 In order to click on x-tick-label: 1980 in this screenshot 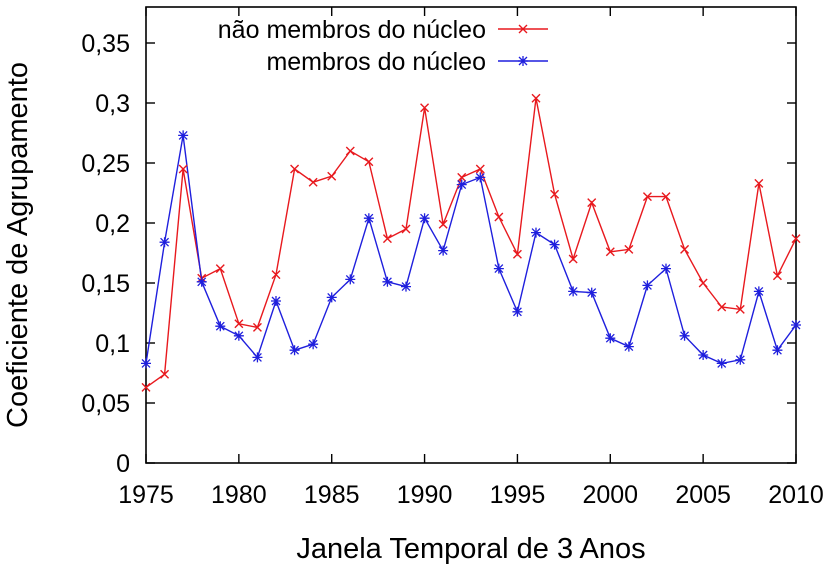, I will do `click(239, 495)`.